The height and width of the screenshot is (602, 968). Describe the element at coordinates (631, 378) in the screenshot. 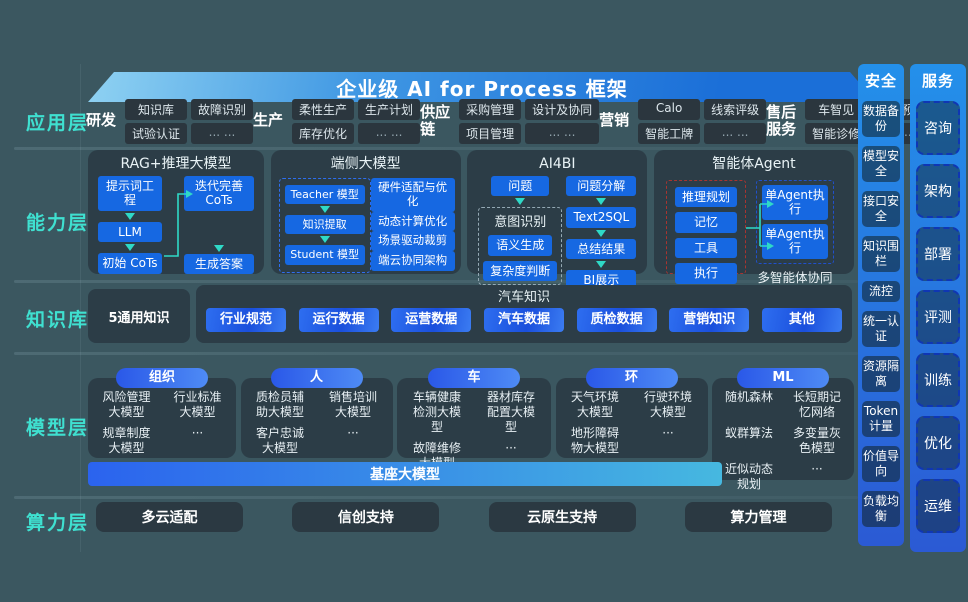

I see `model-group-pill: 环` at that location.